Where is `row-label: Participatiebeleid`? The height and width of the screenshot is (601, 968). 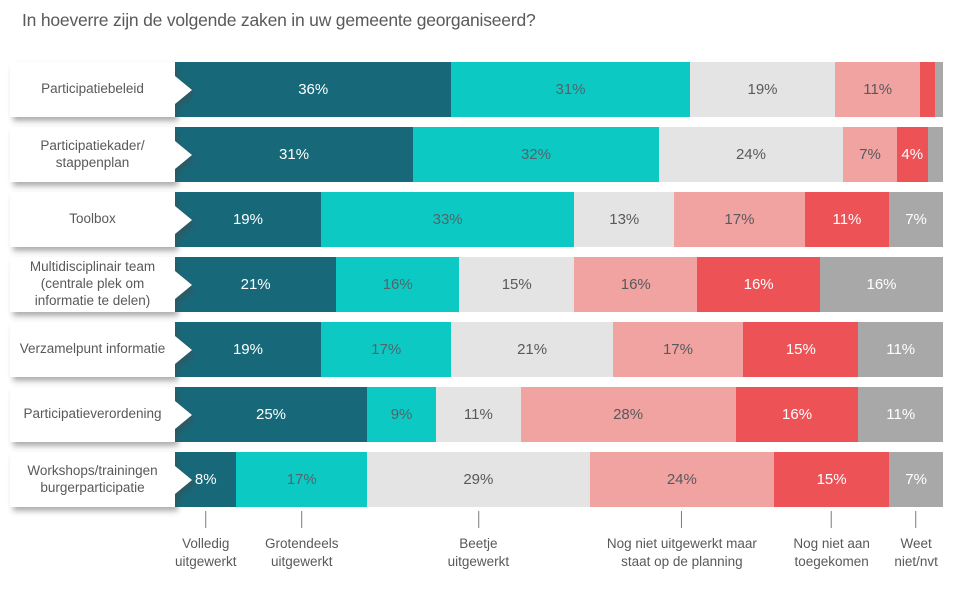
row-label: Participatiebeleid is located at coordinates (92, 89).